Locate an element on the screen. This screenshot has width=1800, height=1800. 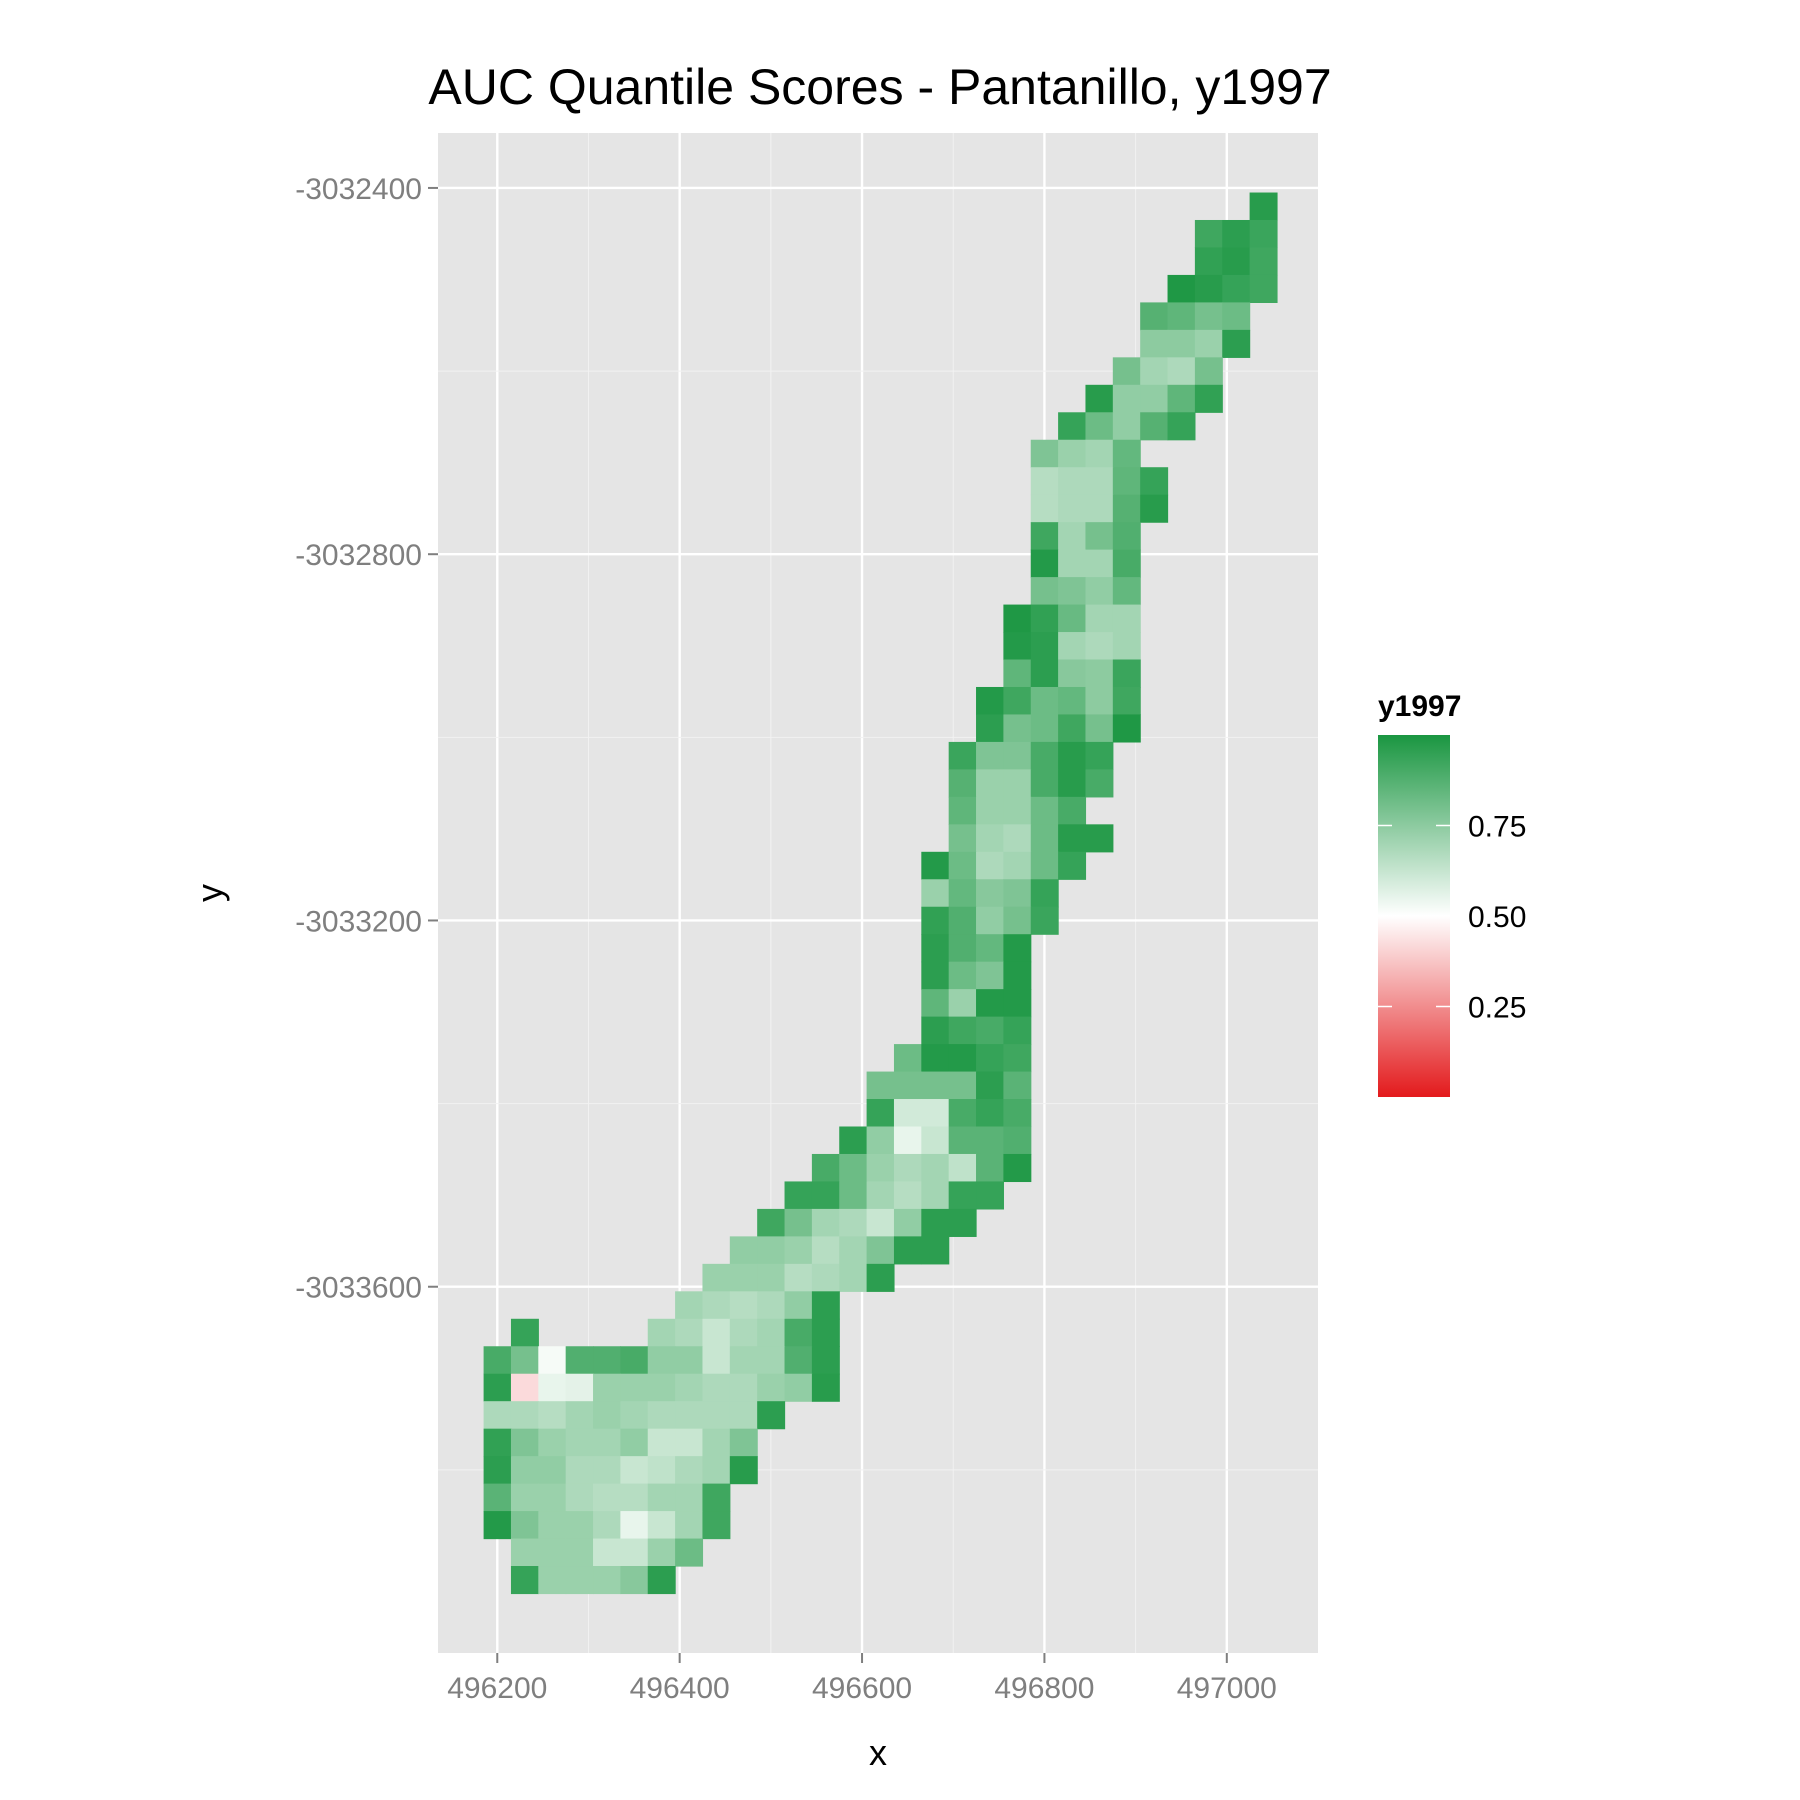
legend-label: 0.50 is located at coordinates (1497, 917).